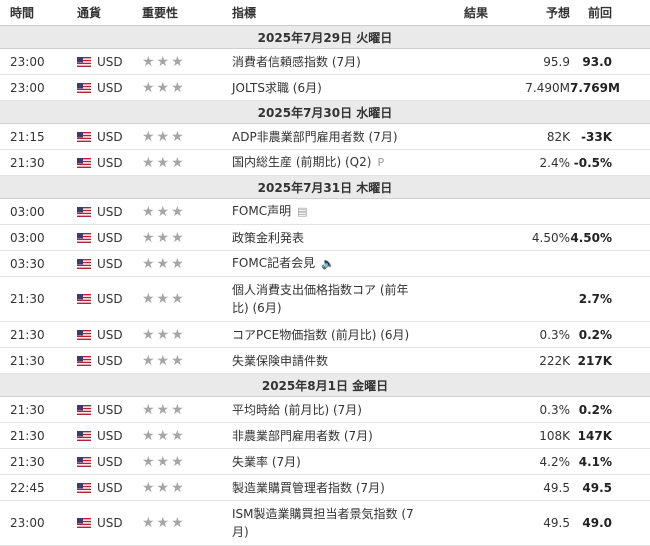 The height and width of the screenshot is (546, 650). What do you see at coordinates (315, 136) in the screenshot?
I see `indicator-name: ADP非農業部門雇用者数 (7月)` at bounding box center [315, 136].